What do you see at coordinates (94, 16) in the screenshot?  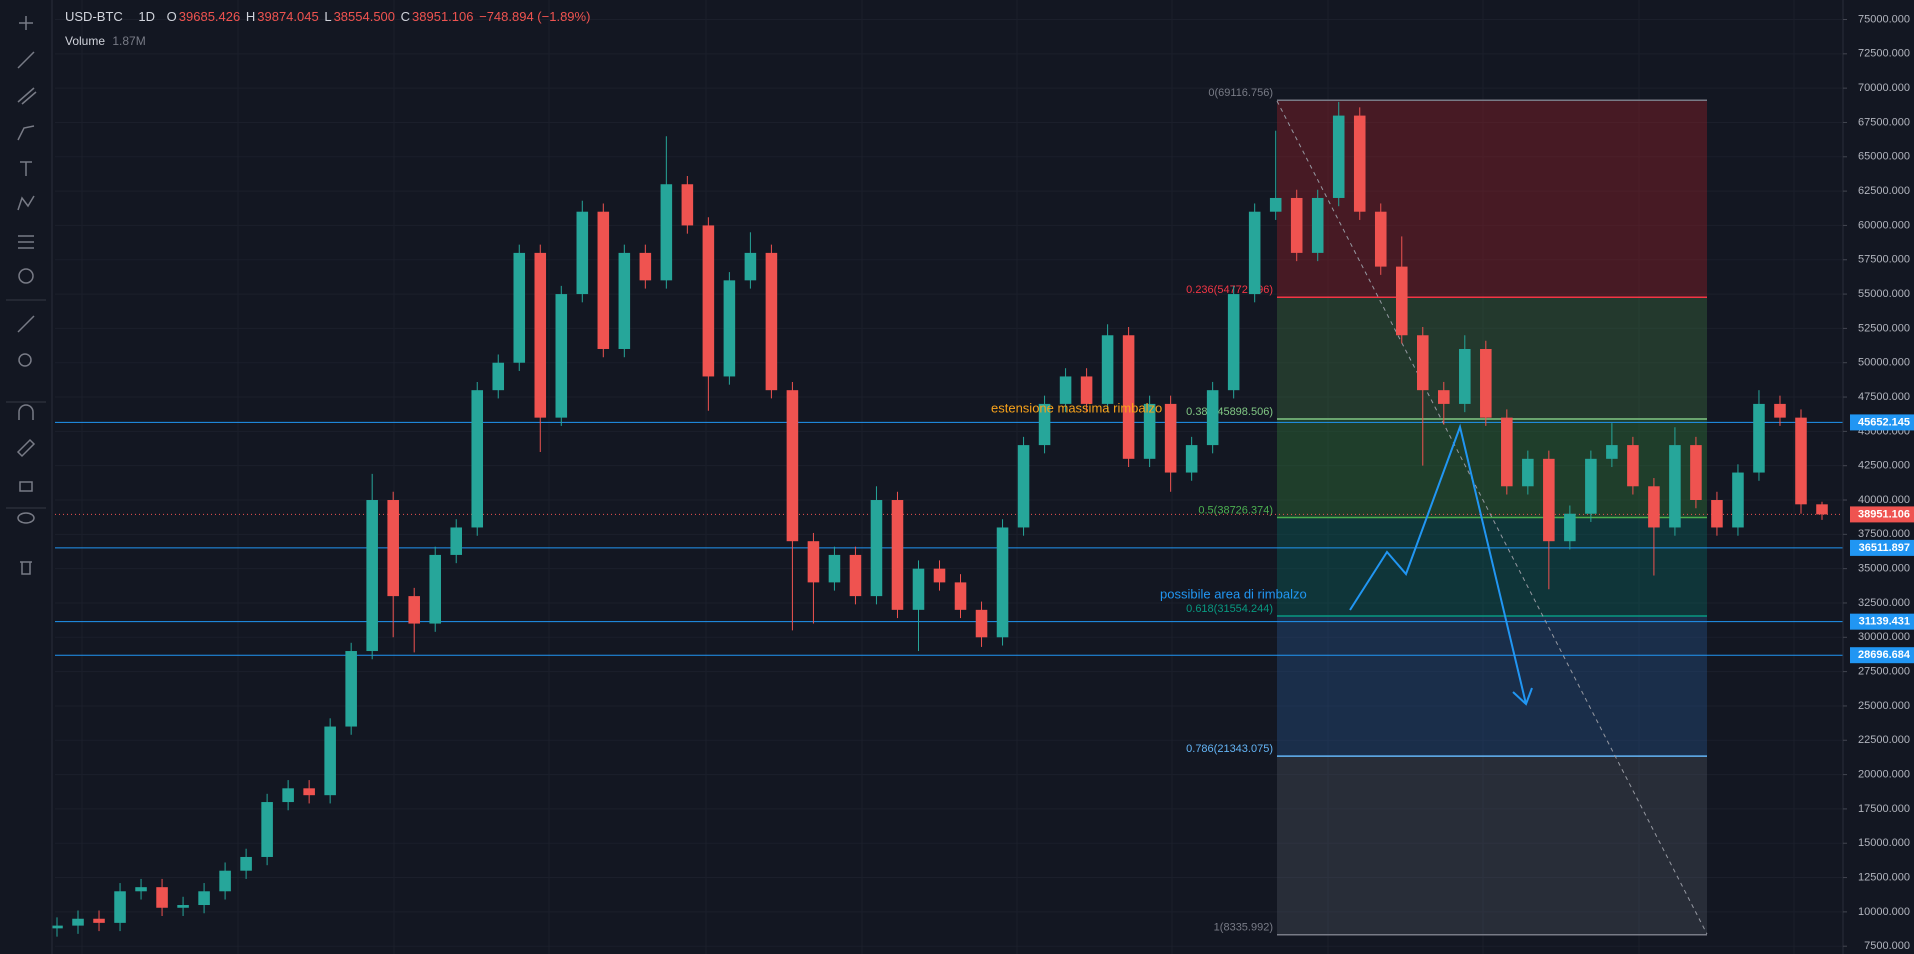 I see `symbol: USD-BTC` at bounding box center [94, 16].